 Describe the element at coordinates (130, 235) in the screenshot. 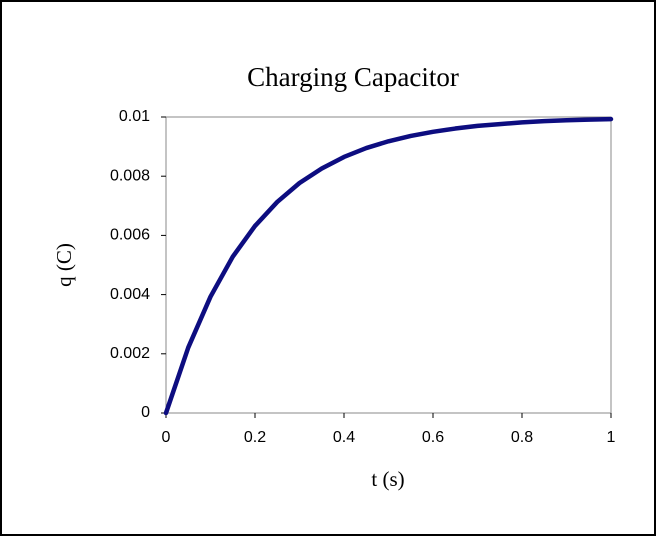

I see `y-tick-label: 0.006` at that location.